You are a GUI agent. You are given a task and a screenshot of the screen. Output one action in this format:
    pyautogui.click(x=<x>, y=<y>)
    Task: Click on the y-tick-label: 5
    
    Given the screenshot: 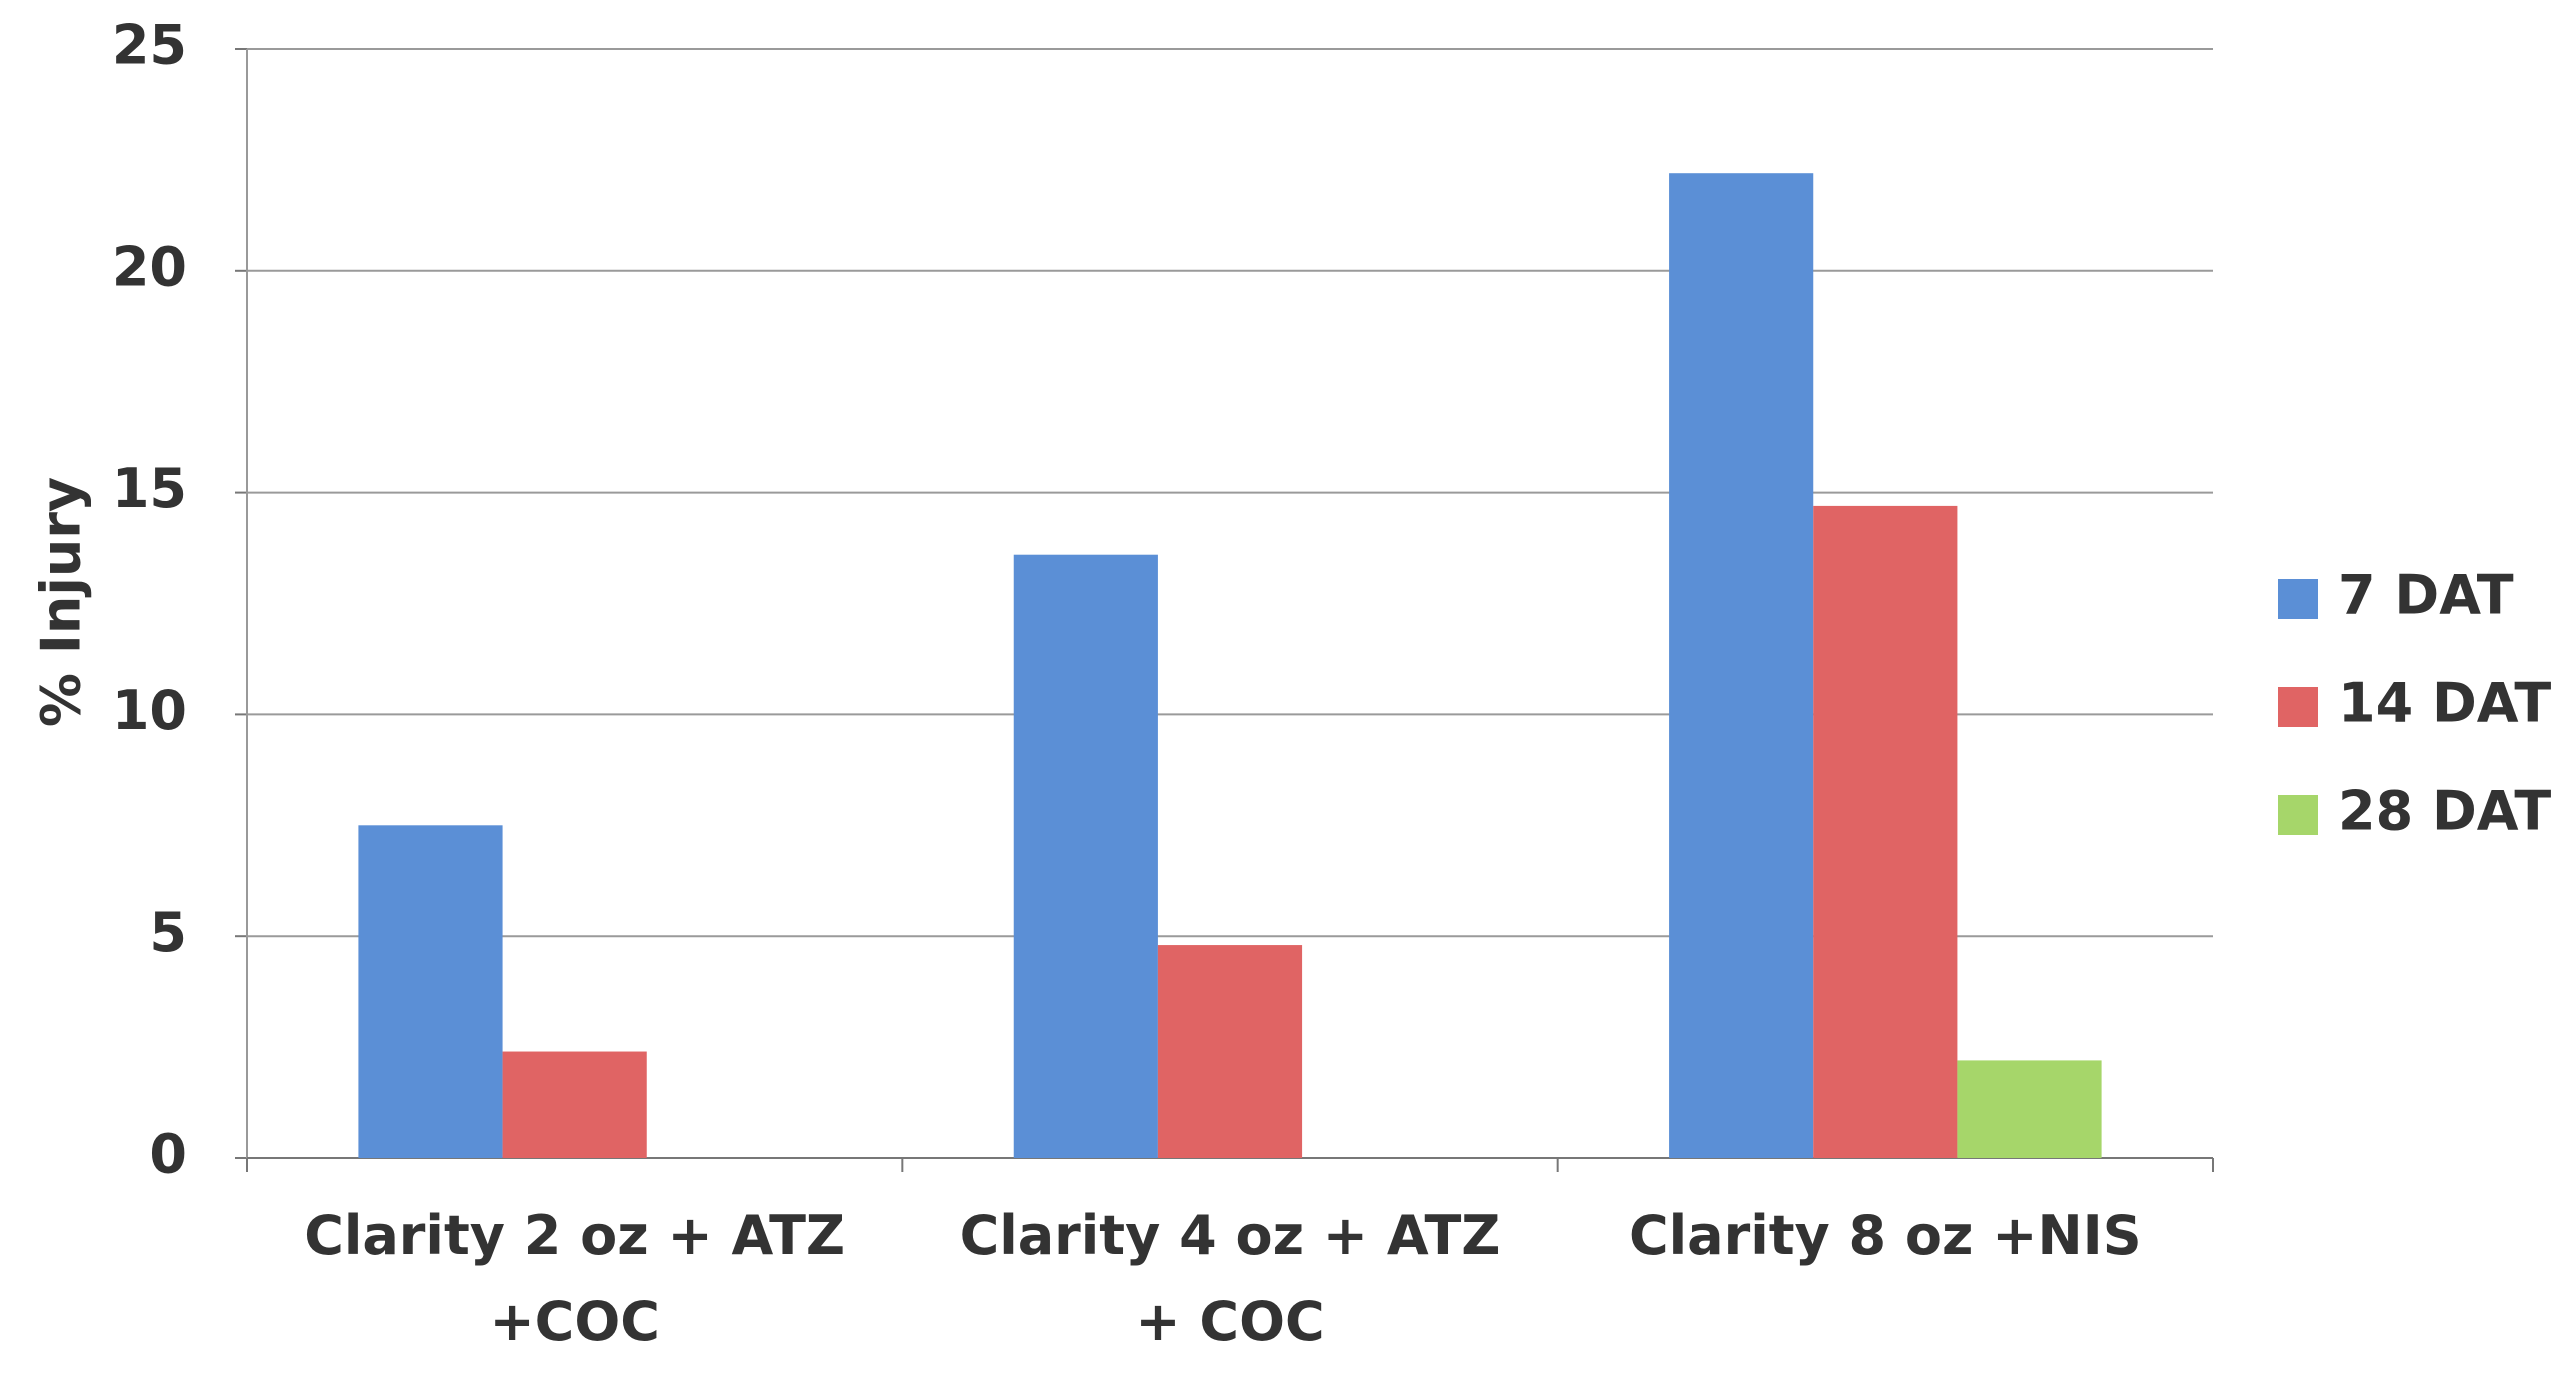 What is the action you would take?
    pyautogui.click(x=168, y=932)
    